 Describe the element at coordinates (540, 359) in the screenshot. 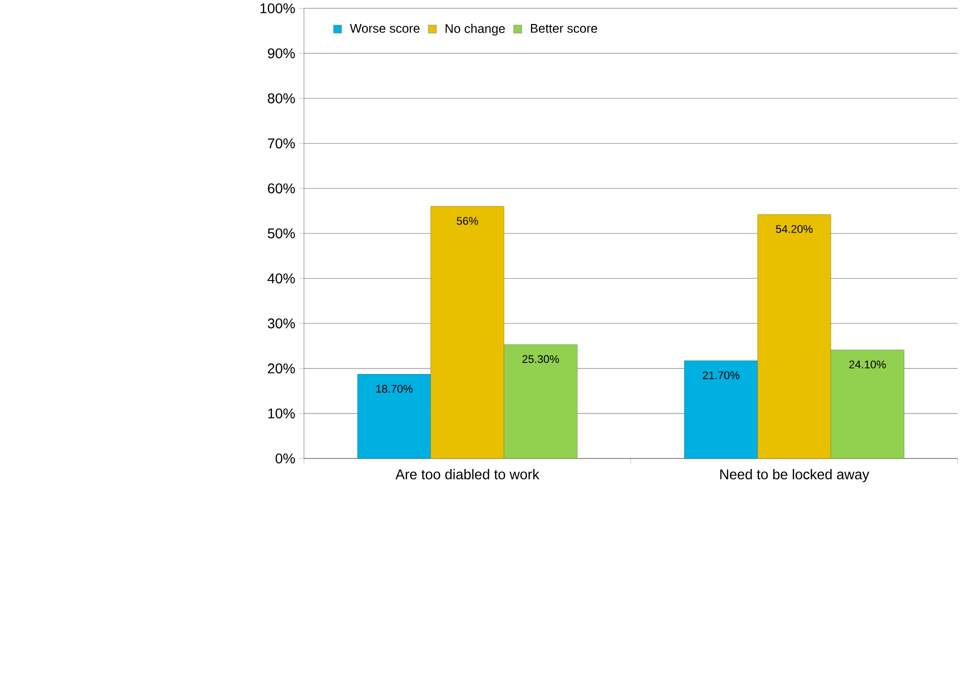

I see `data-label: 25.30%` at that location.